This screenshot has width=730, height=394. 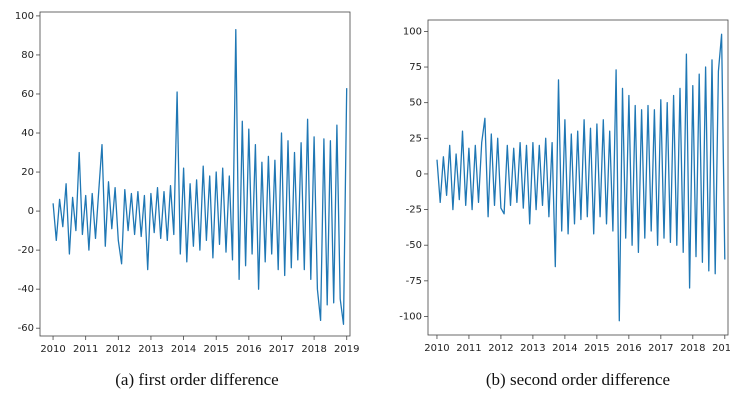 I want to click on y-tick-label: 40, so click(x=27, y=133).